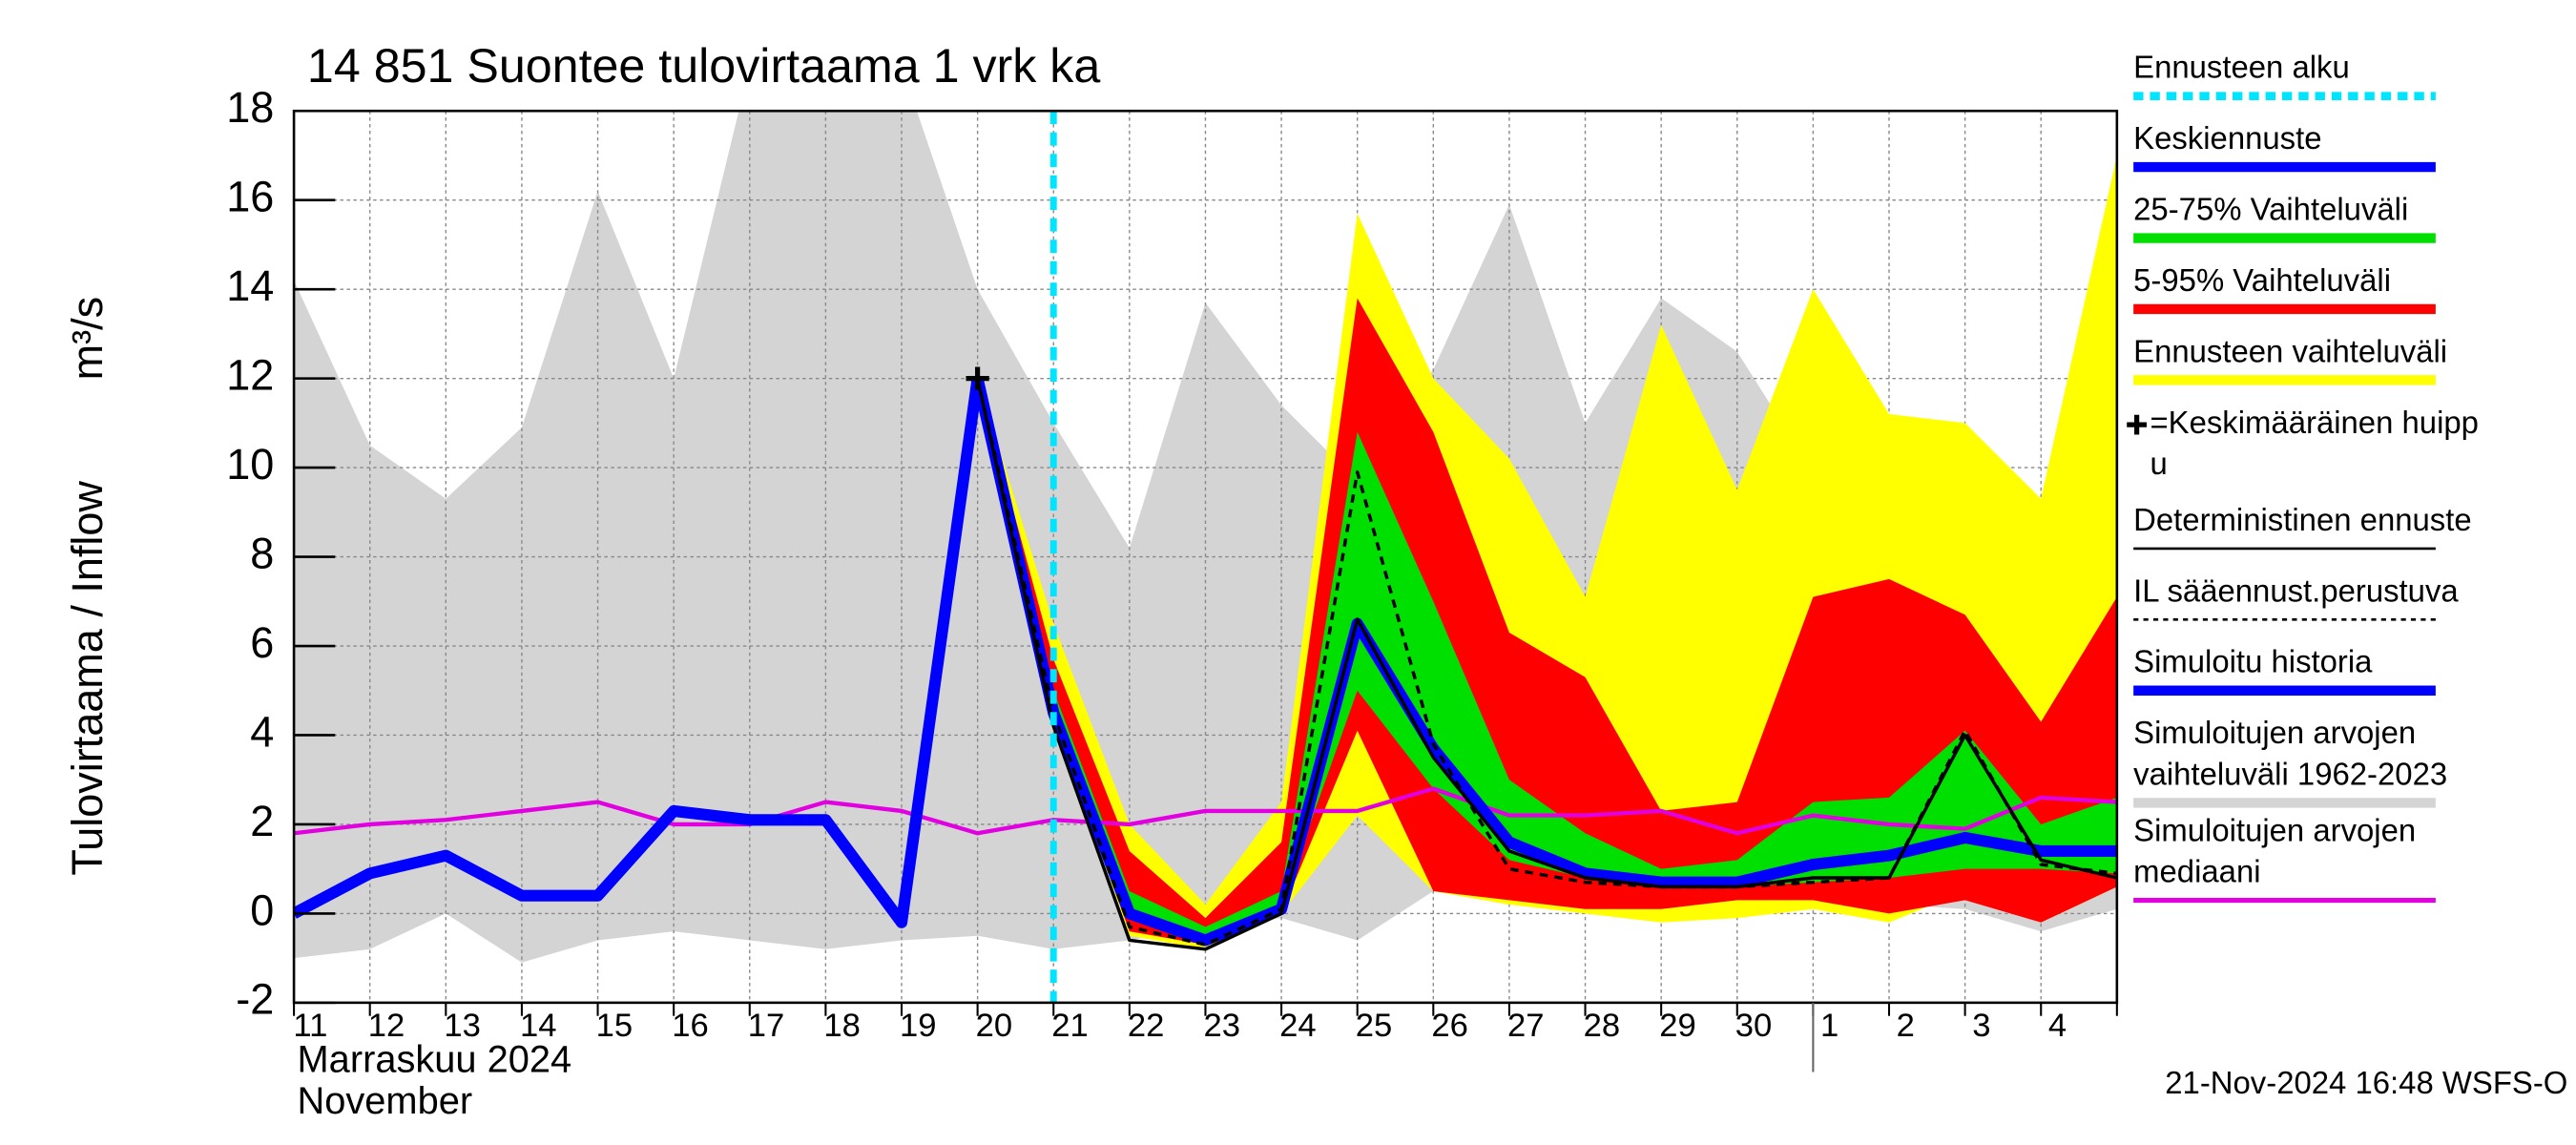 The image size is (2576, 1145). Describe the element at coordinates (87, 338) in the screenshot. I see `y-axis-unit: m³/s` at that location.